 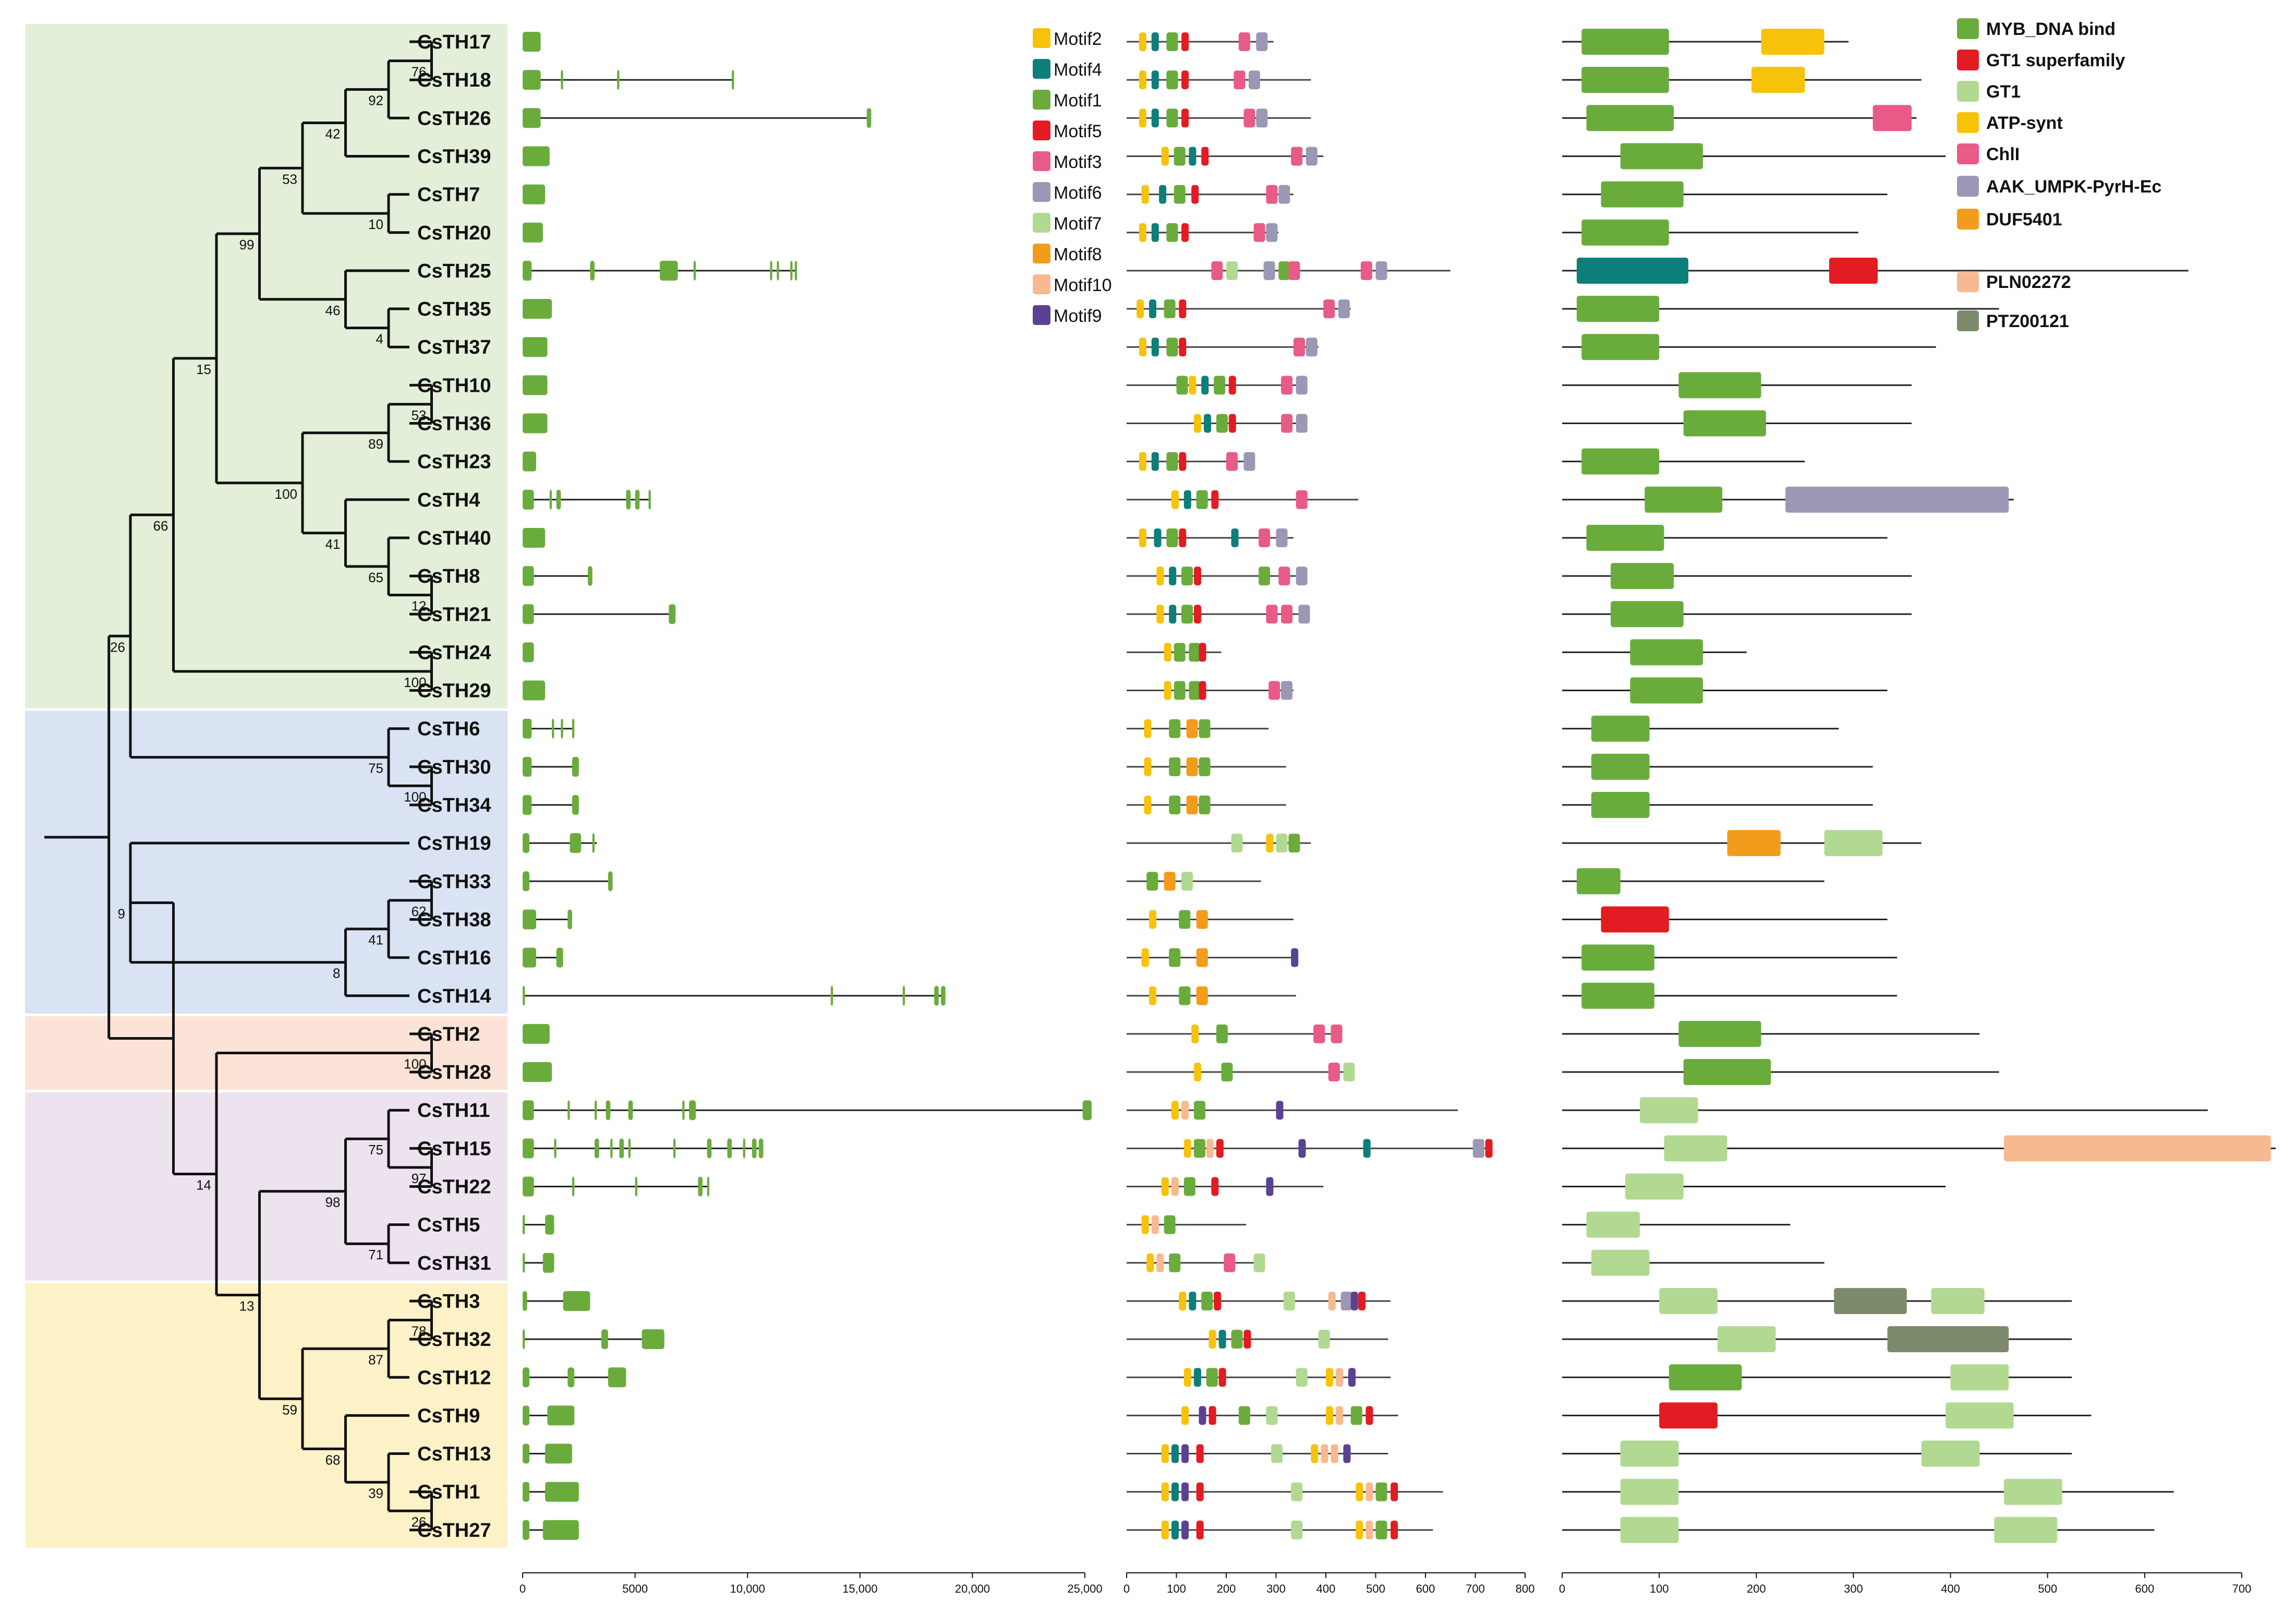 What do you see at coordinates (454, 767) in the screenshot?
I see `tip-label: CsTH30` at bounding box center [454, 767].